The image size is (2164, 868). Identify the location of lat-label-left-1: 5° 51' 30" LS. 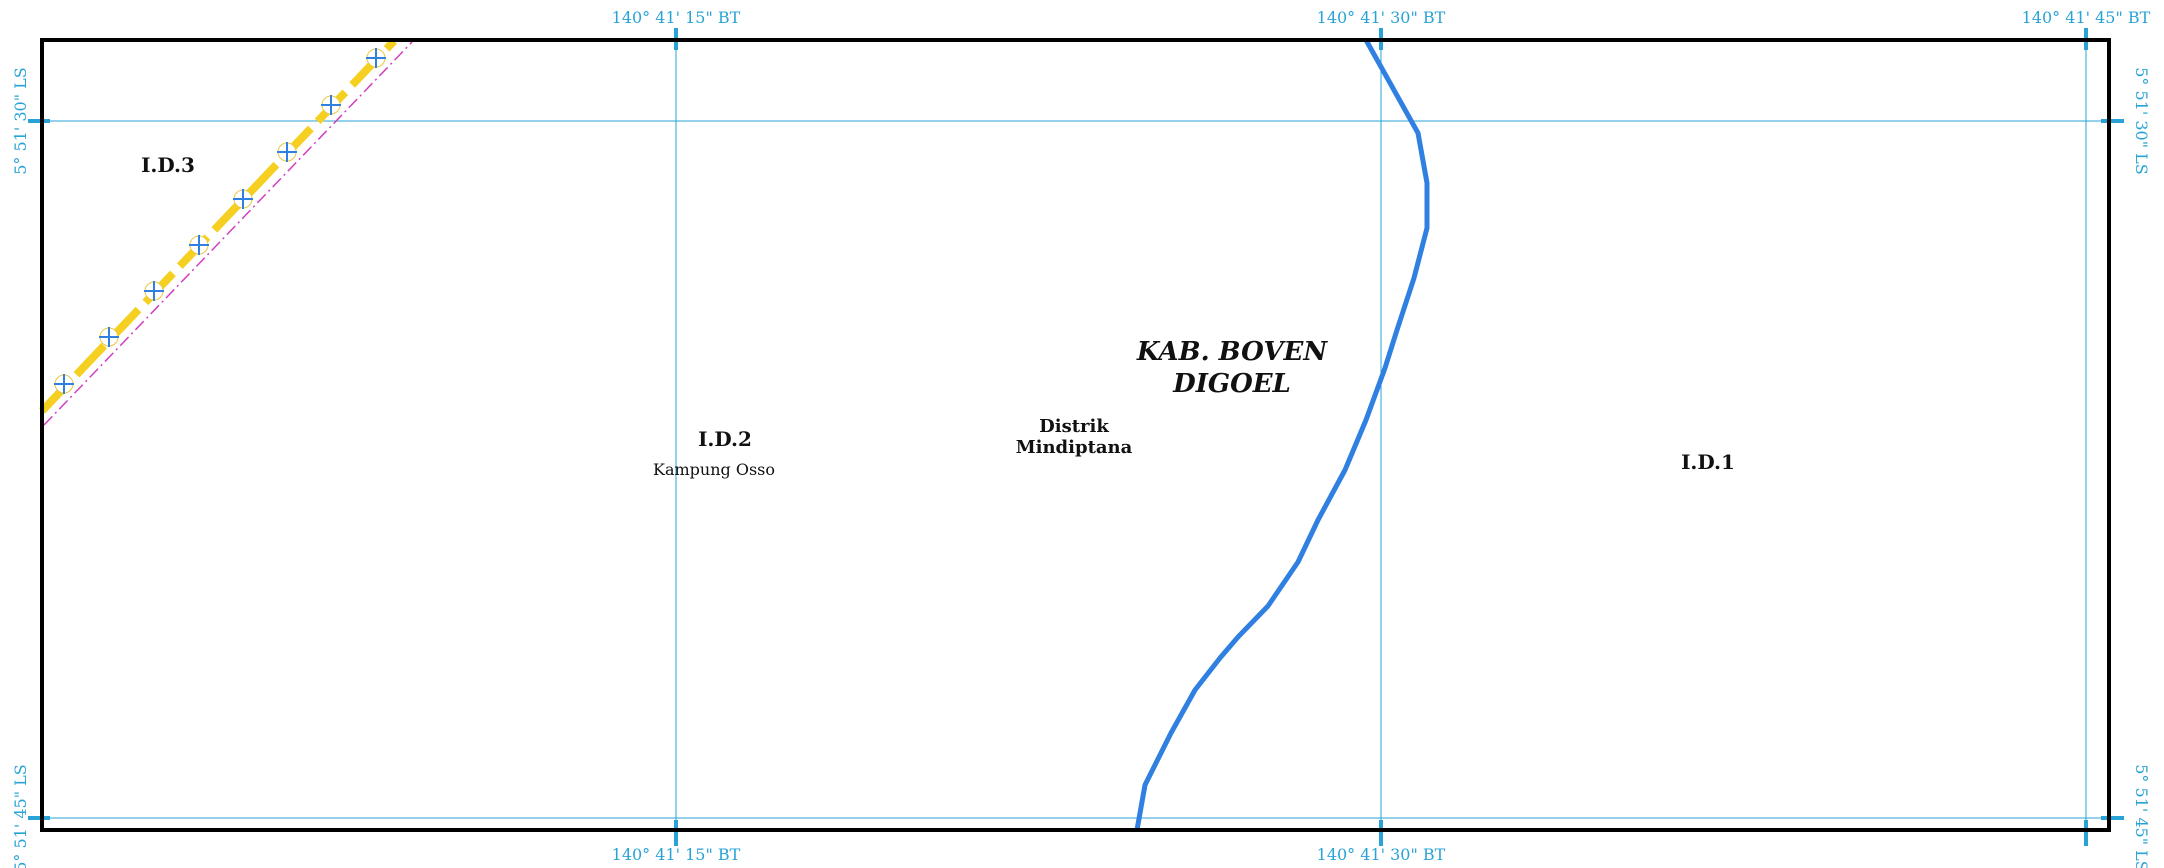
(20, 121).